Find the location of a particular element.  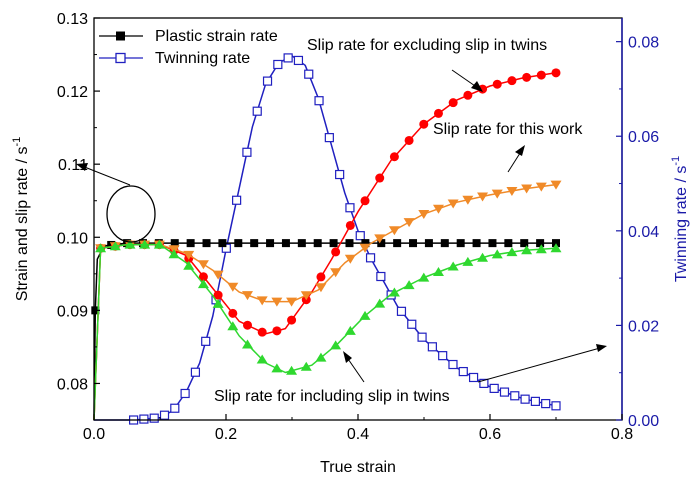

arrow-twinning-axis is located at coordinates (539, 365).